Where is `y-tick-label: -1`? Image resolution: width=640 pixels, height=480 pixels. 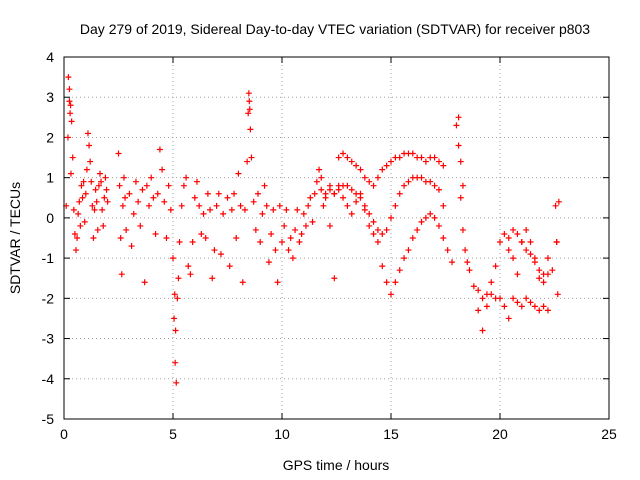
y-tick-label: -1 is located at coordinates (48, 258).